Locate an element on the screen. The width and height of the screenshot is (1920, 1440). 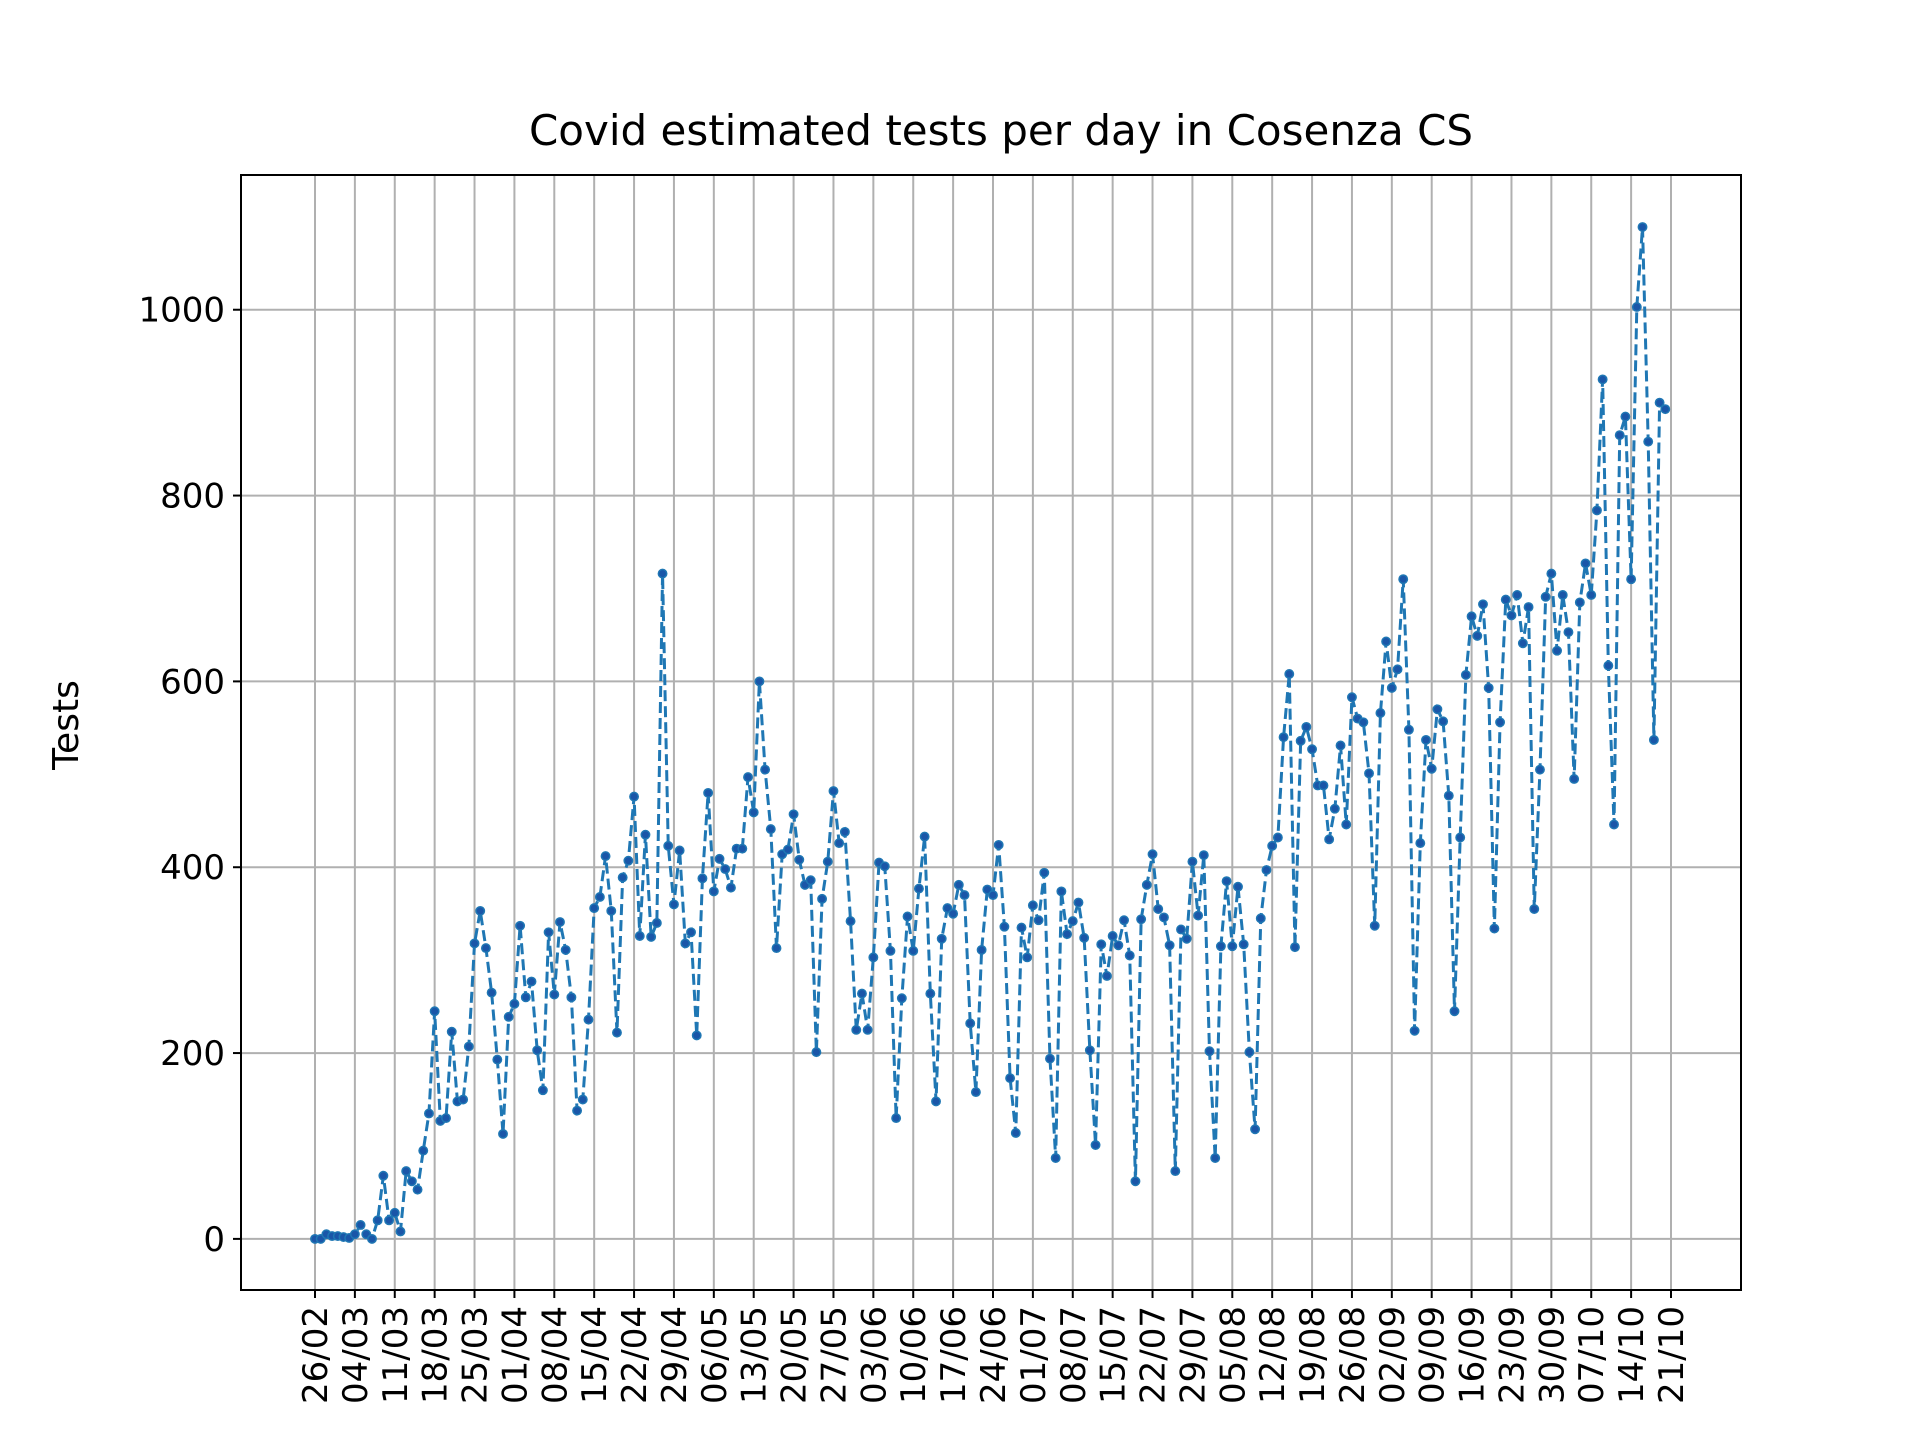
x-tick-label: 22/04 is located at coordinates (635, 1355).